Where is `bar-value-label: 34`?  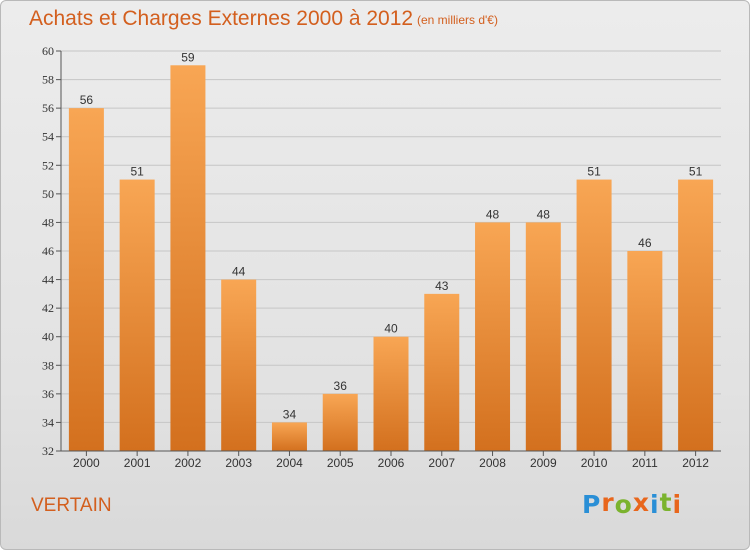 bar-value-label: 34 is located at coordinates (290, 414).